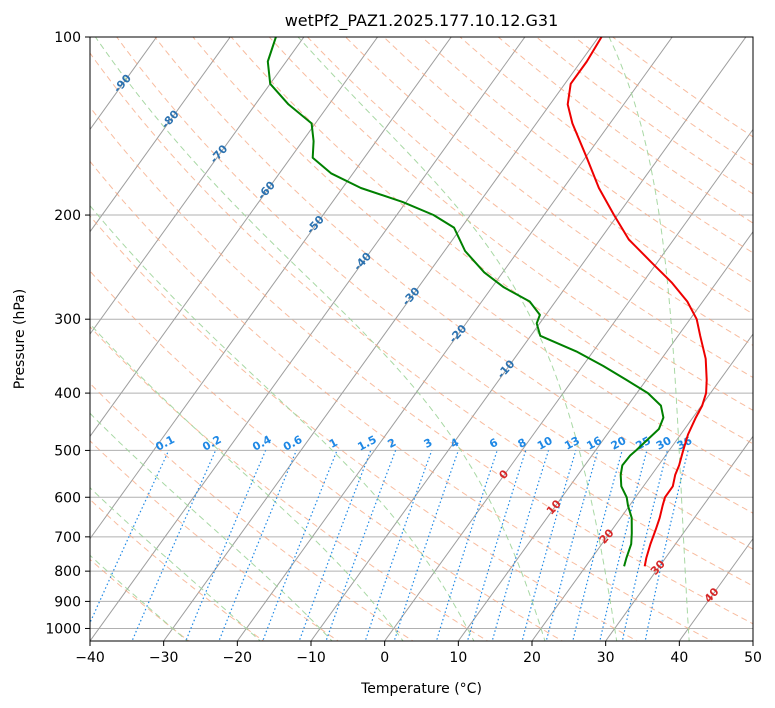 This screenshot has height=708, width=775. What do you see at coordinates (679, 658) in the screenshot?
I see `x-tick-label: 40` at bounding box center [679, 658].